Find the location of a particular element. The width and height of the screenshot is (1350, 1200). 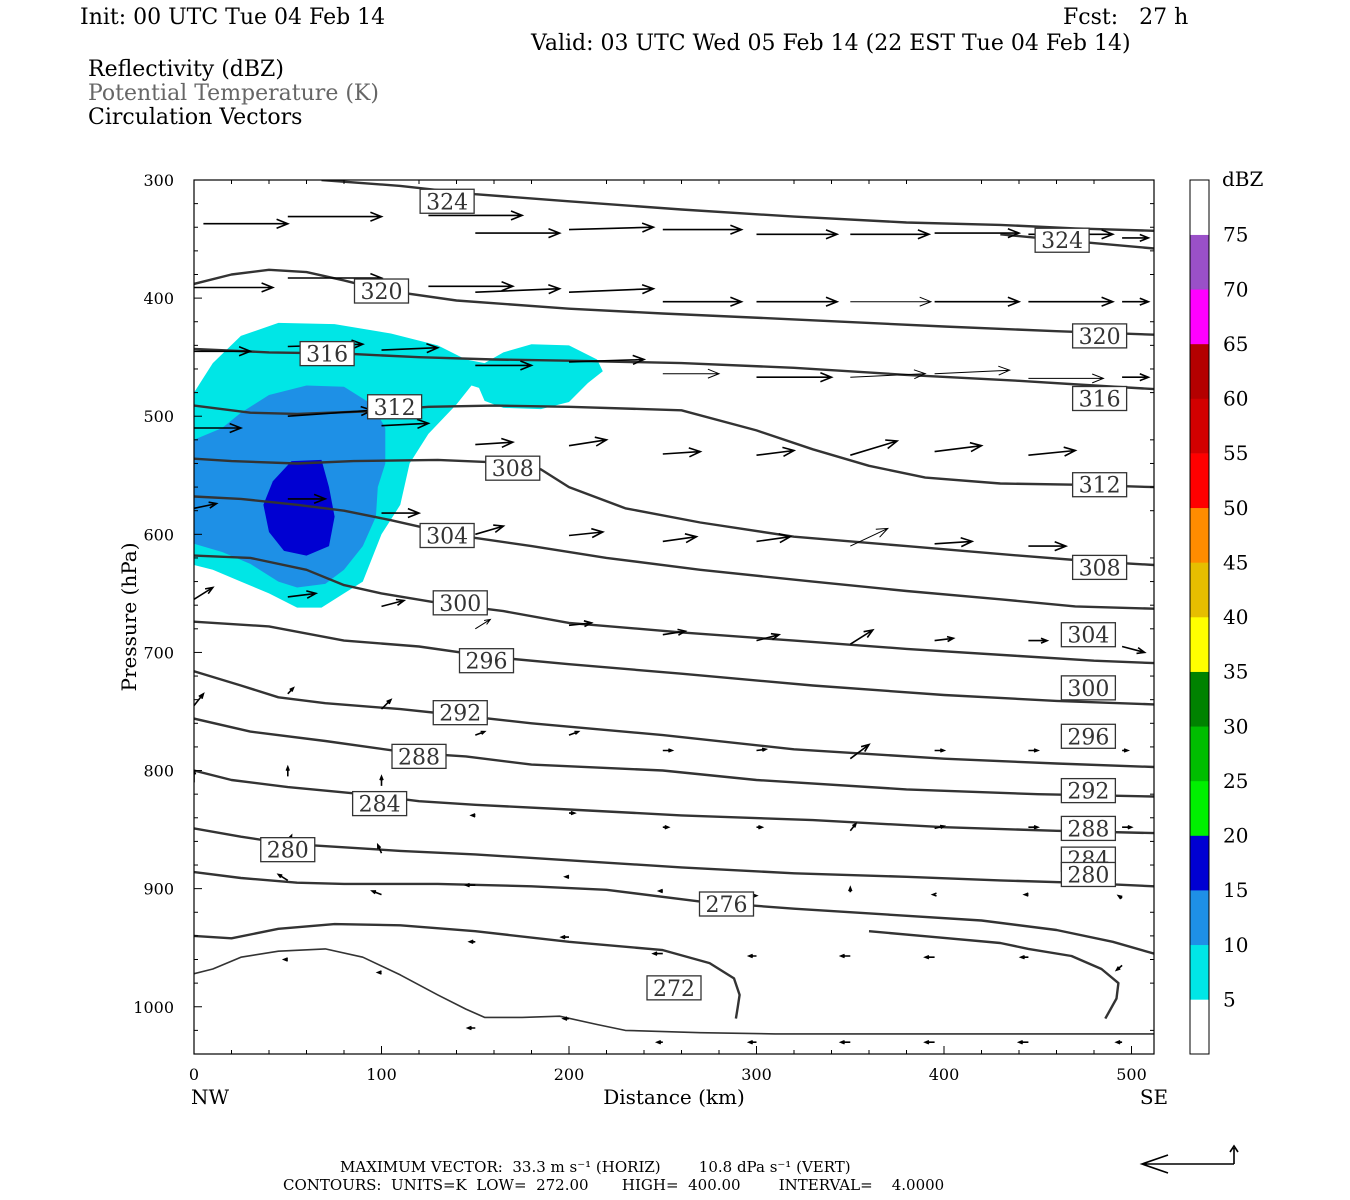

y-tick-label: 500 is located at coordinates (158, 416).